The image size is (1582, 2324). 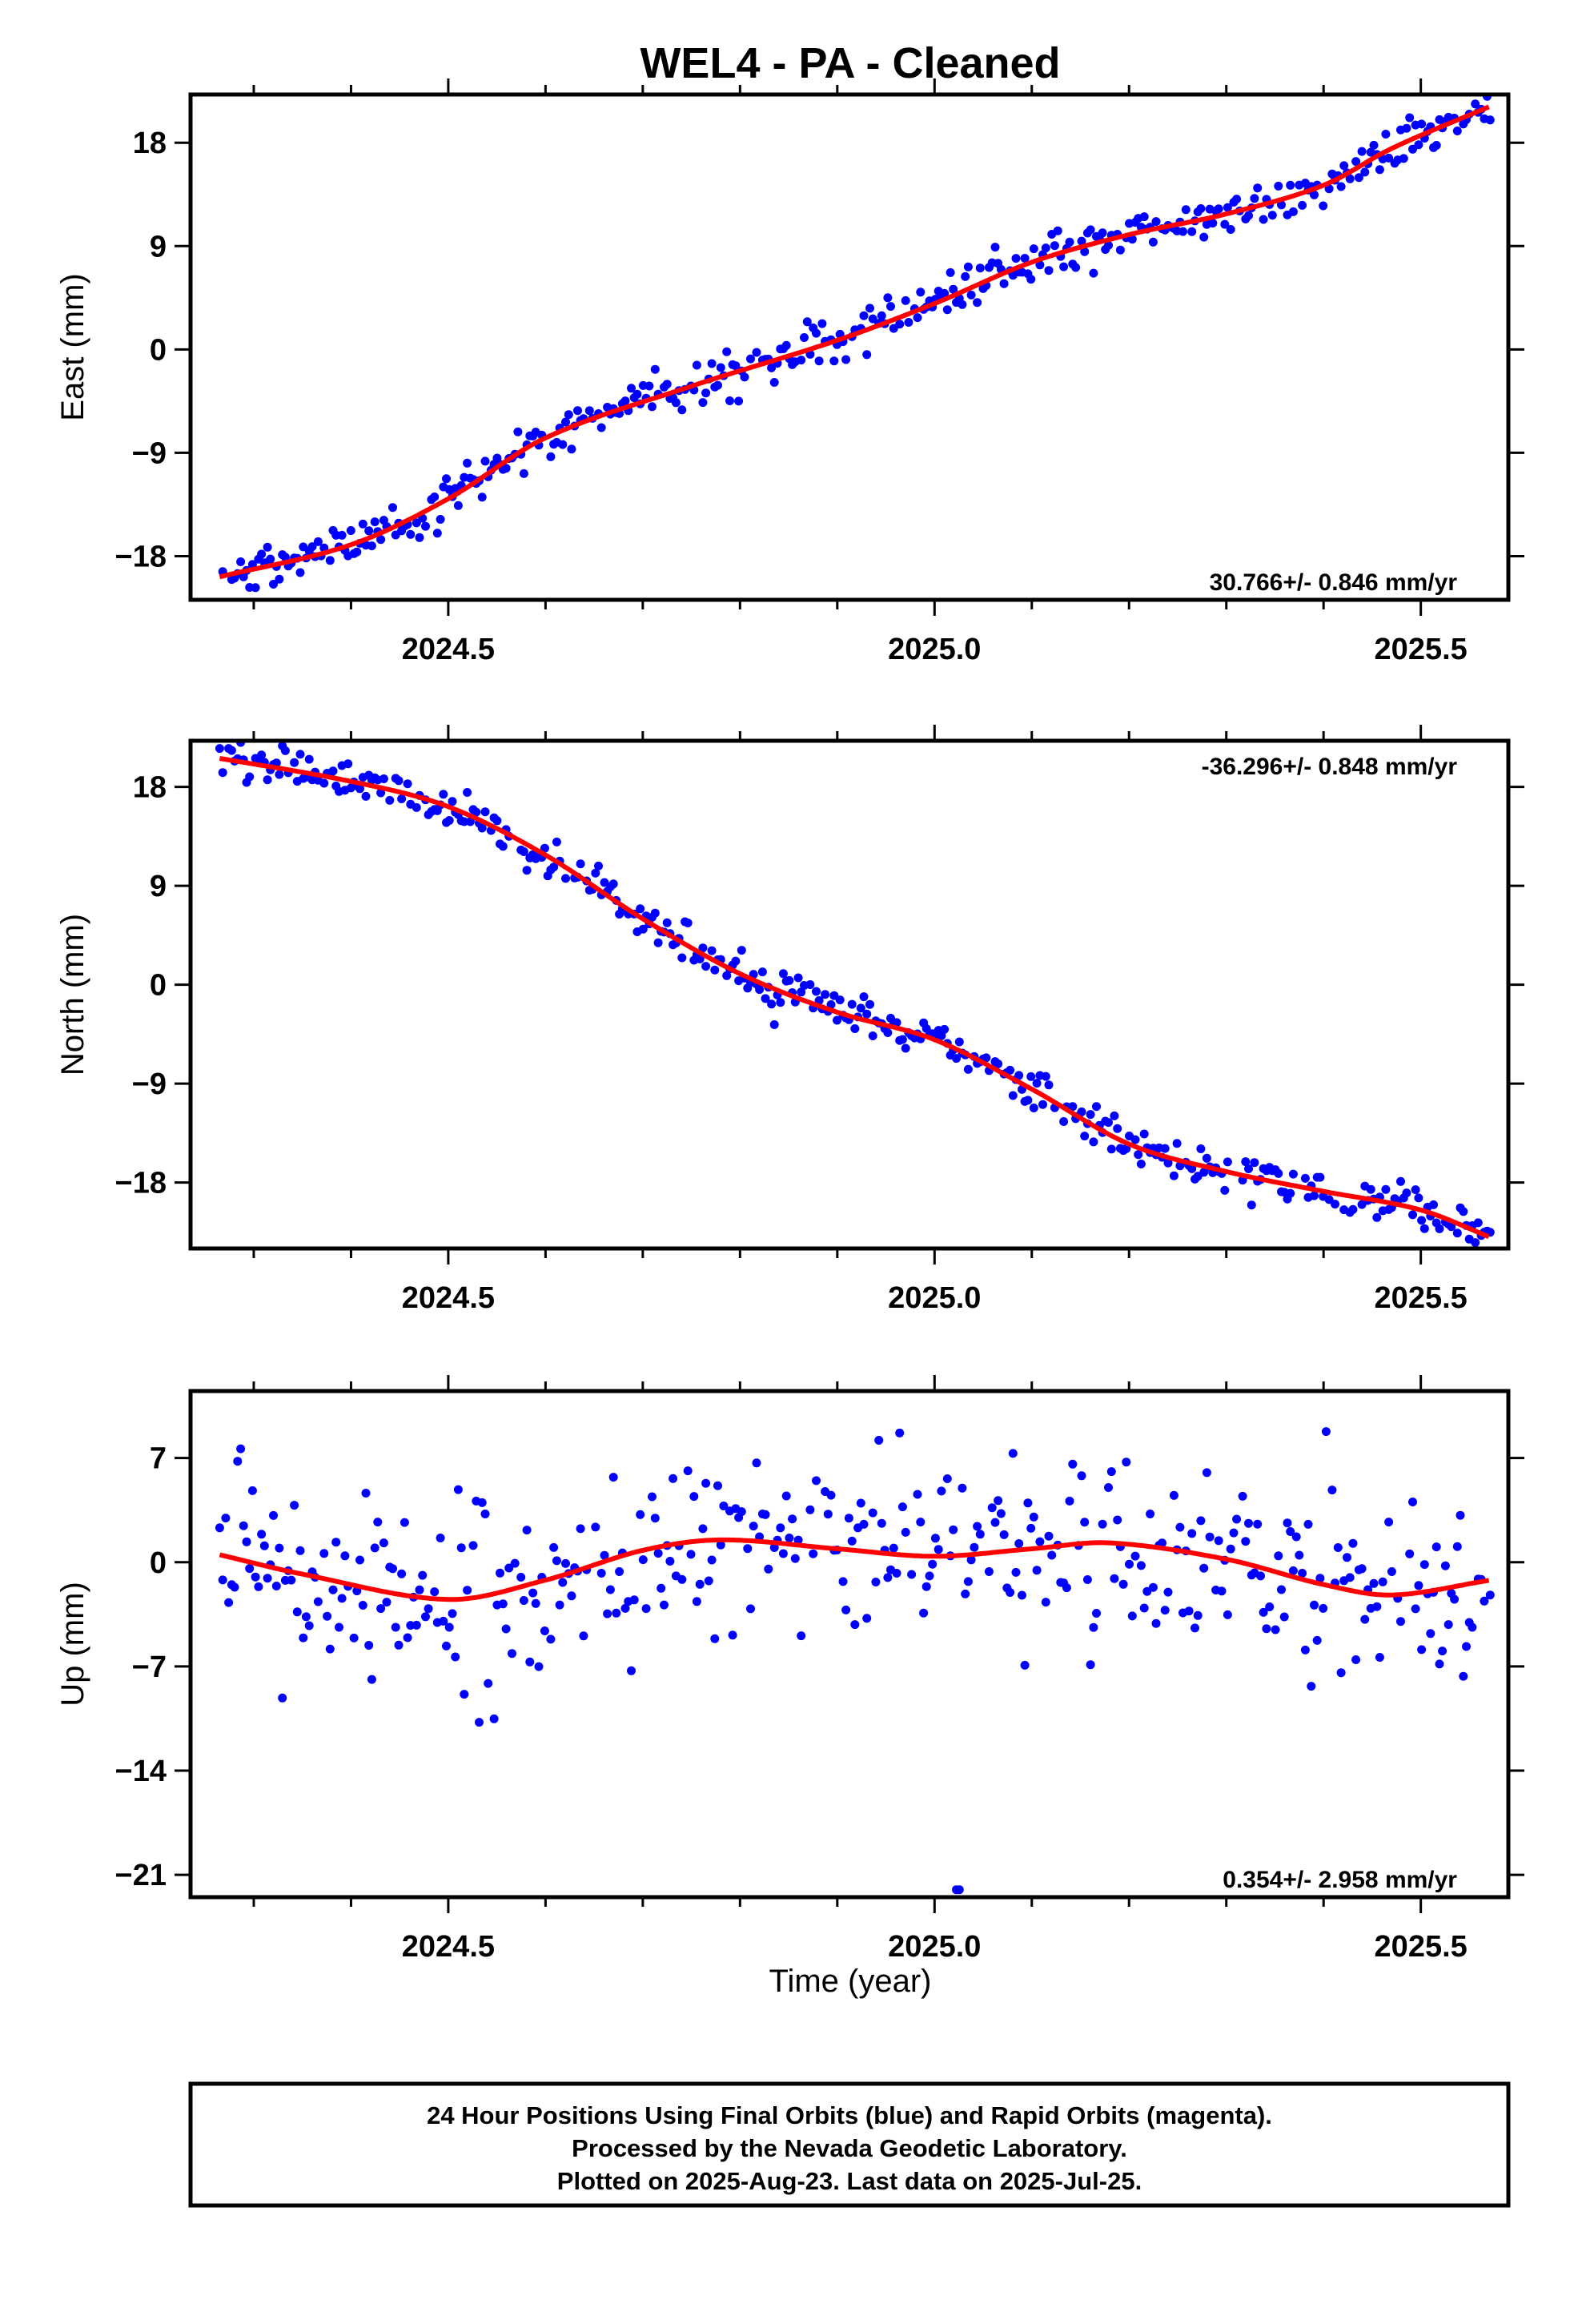 I want to click on north-y-tick-label: −9, so click(x=149, y=1084).